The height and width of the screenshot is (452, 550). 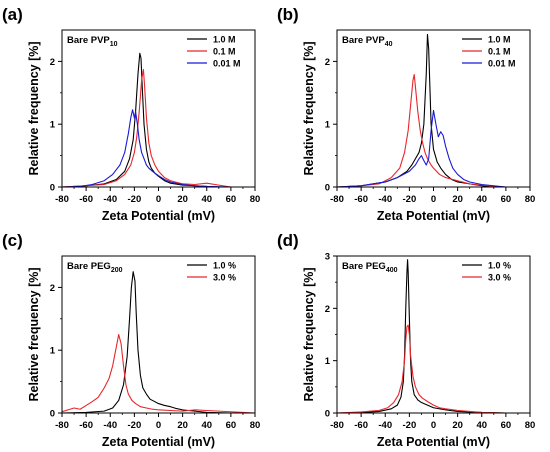 I want to click on y-tick-label: 3, so click(x=327, y=257).